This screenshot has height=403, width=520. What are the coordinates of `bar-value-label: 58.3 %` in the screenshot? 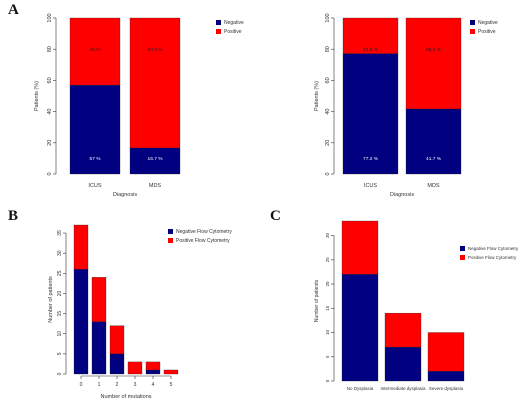 It's located at (434, 50).